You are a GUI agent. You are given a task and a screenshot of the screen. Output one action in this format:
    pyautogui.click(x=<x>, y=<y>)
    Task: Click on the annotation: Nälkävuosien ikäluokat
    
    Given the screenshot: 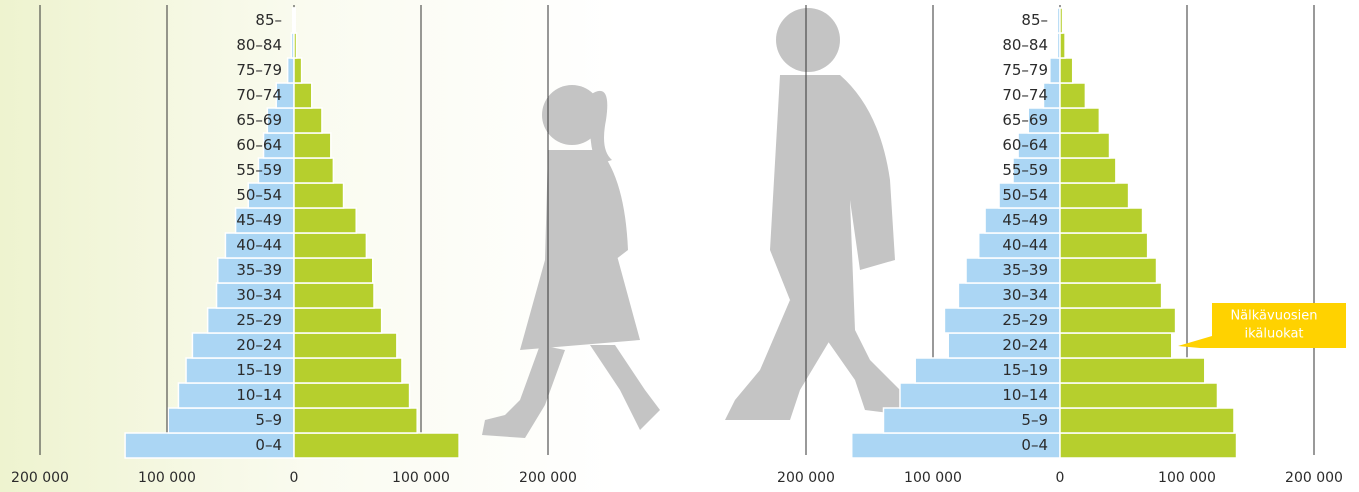 What is the action you would take?
    pyautogui.click(x=1262, y=325)
    